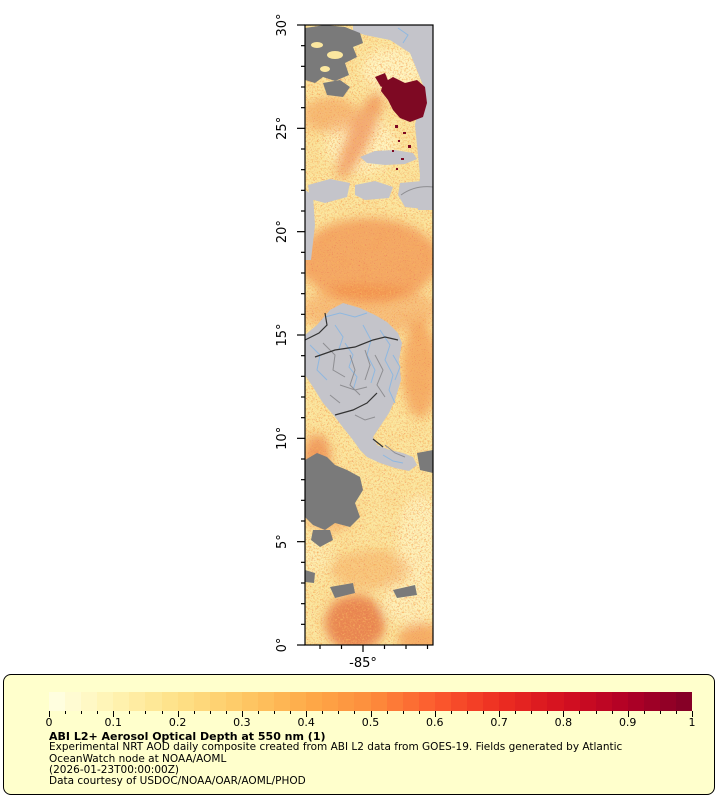 The width and height of the screenshot is (720, 800). What do you see at coordinates (282, 541) in the screenshot?
I see `lat-tick-label: 5°` at bounding box center [282, 541].